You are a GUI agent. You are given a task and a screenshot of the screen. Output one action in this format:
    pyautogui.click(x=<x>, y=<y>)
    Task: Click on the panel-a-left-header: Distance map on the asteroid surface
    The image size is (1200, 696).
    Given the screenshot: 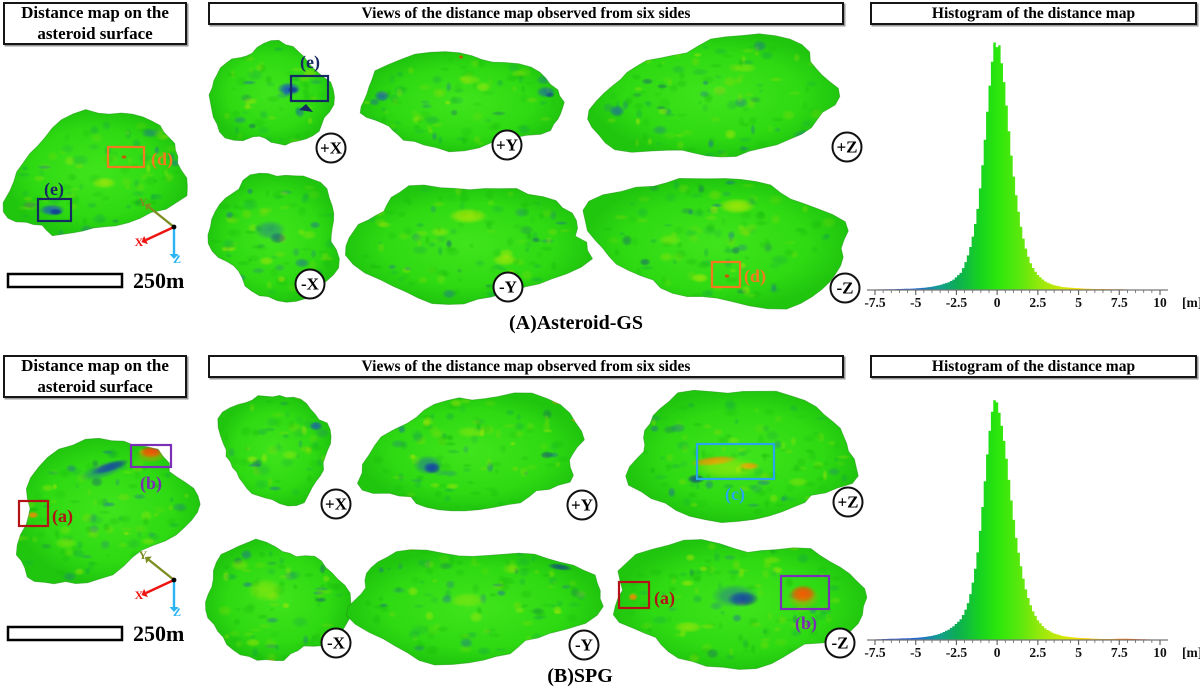 What is the action you would take?
    pyautogui.click(x=95, y=23)
    